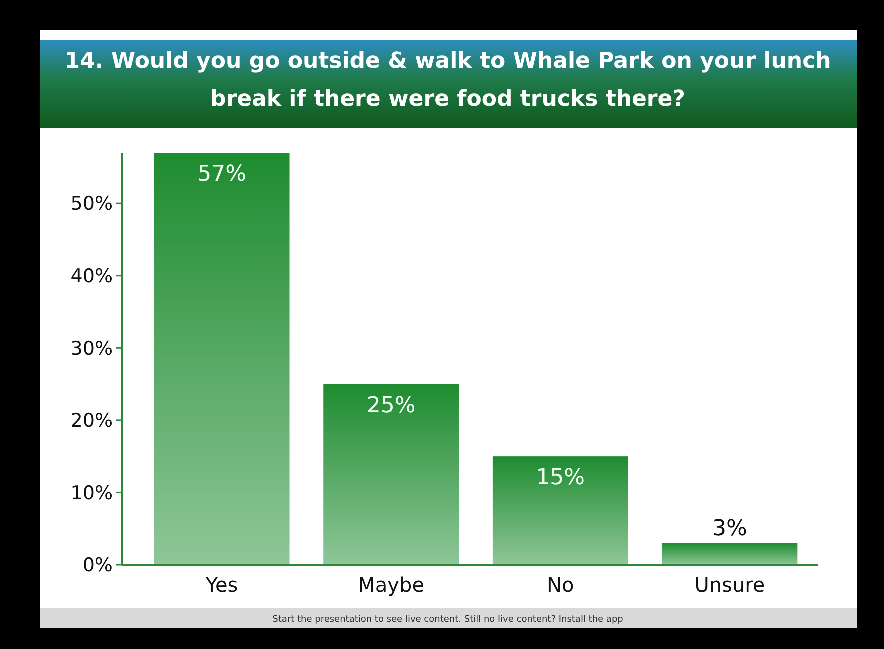  I want to click on x-tick-label: No, so click(560, 585).